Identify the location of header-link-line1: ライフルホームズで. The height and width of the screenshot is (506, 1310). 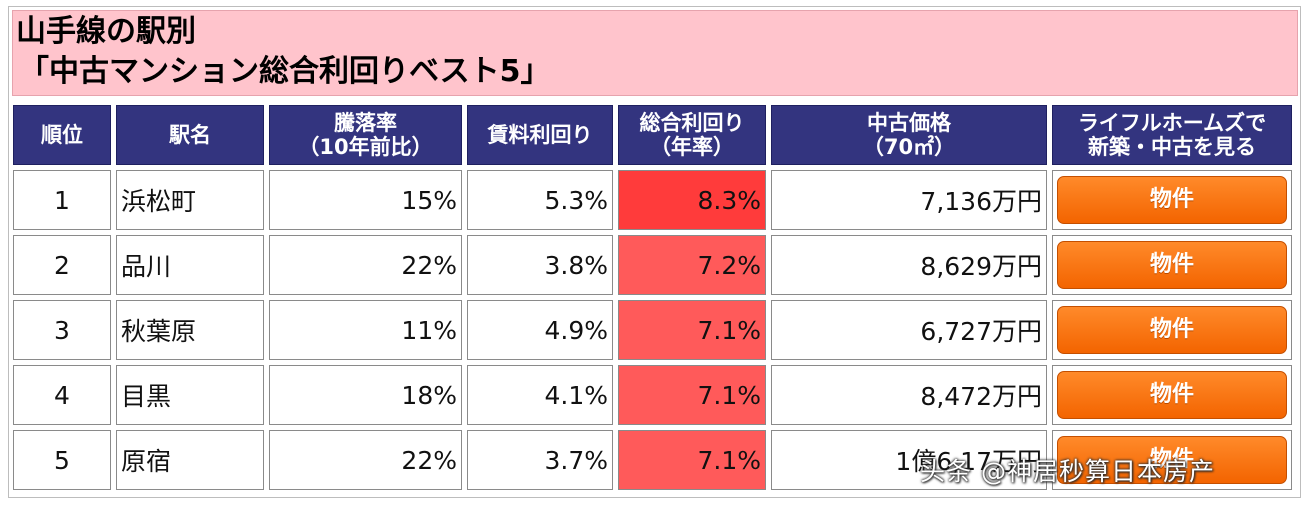
(1172, 123).